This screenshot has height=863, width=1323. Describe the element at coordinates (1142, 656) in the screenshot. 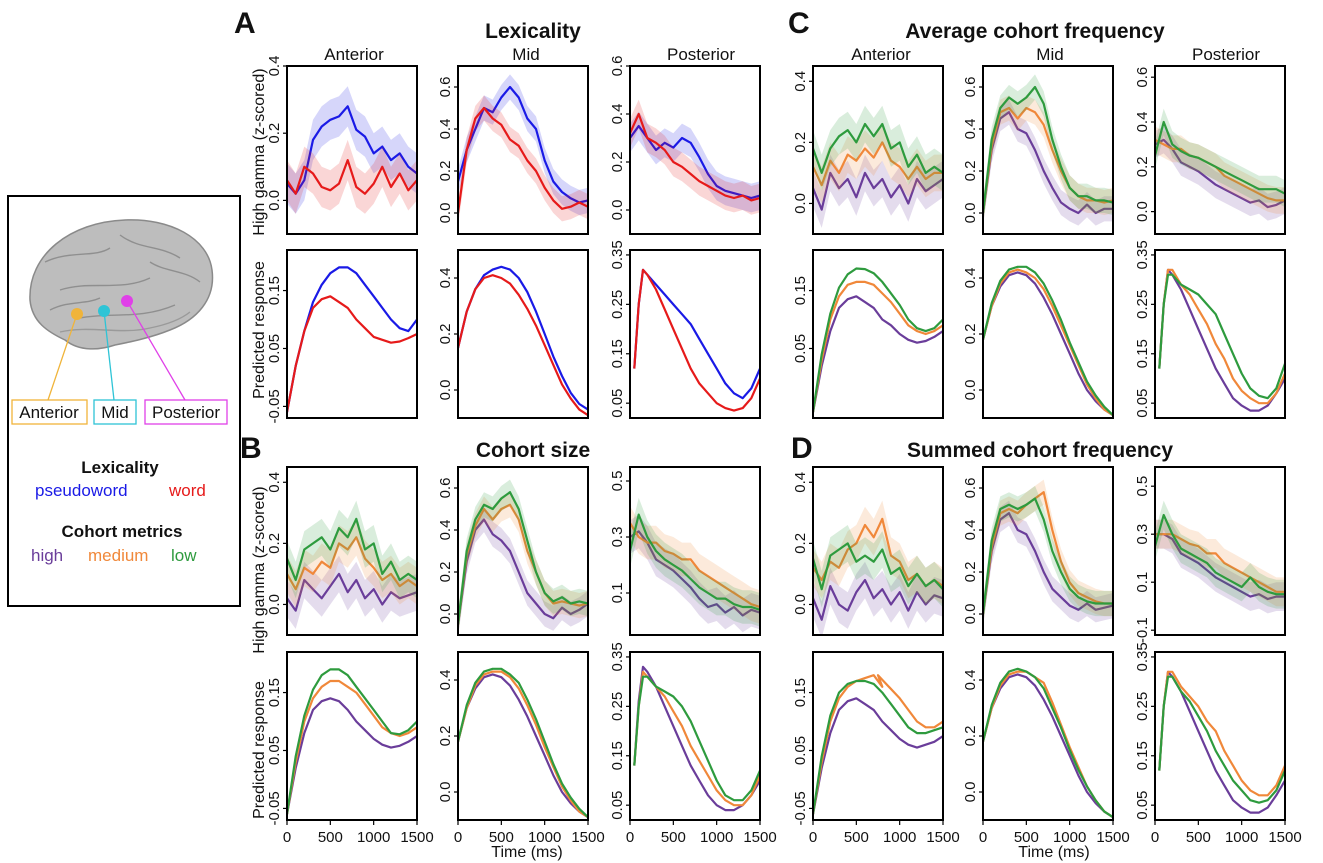

I see `y-tick-label: 0.35` at that location.